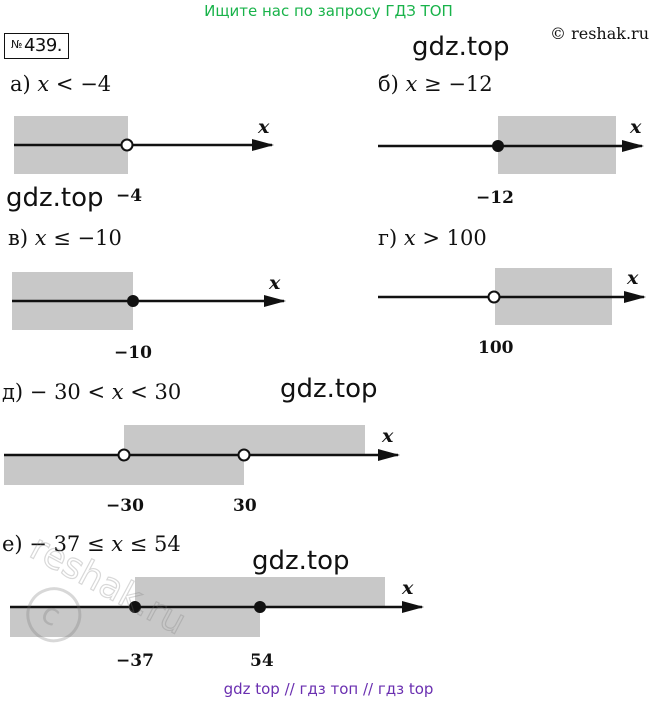 The image size is (657, 705). Describe the element at coordinates (329, 389) in the screenshot. I see `watermark-3: gdz.top` at that location.